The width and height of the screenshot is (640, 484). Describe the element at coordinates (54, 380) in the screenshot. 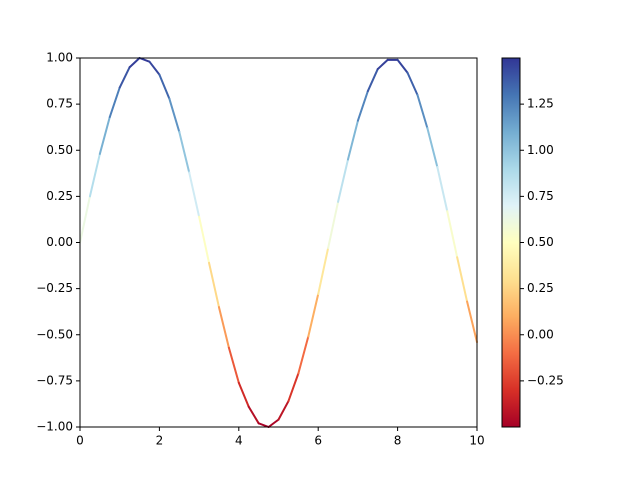

I see `y-tick-label: −0.75` at that location.